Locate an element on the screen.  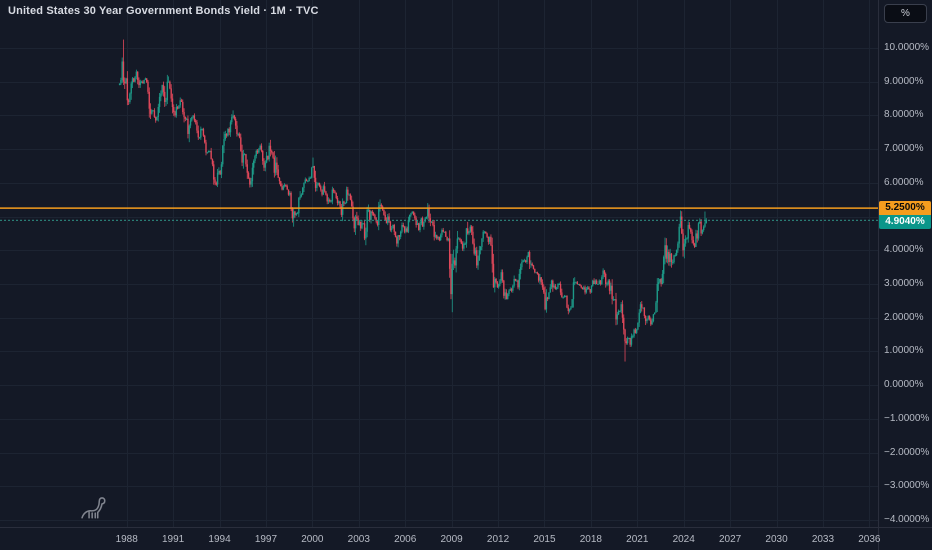
time-axis-label: 2021 is located at coordinates (637, 539).